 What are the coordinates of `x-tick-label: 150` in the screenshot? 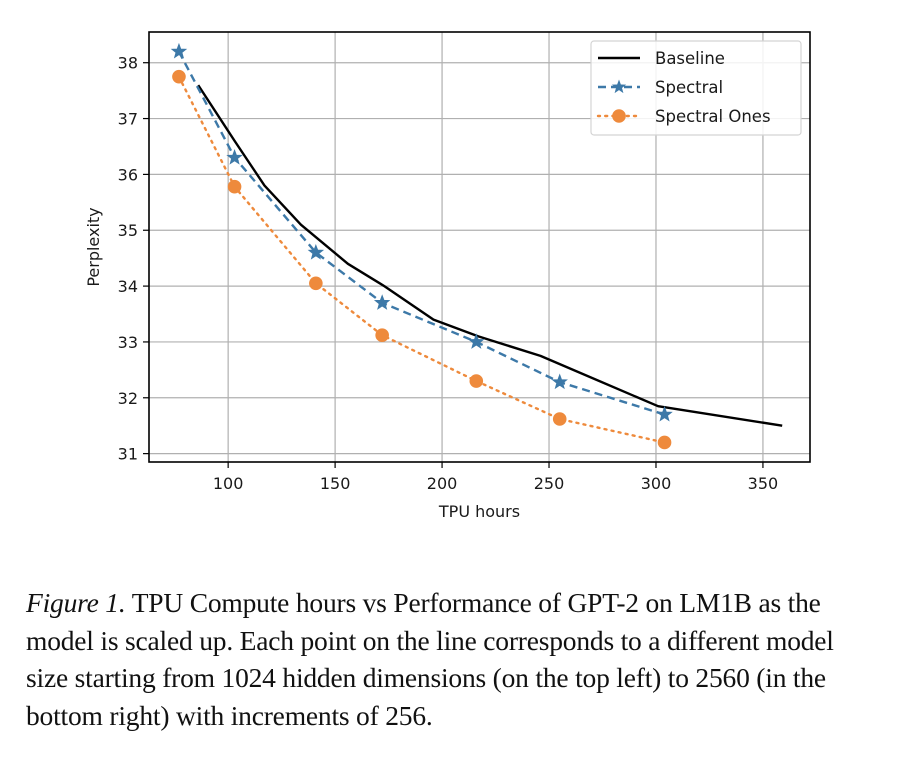 It's located at (335, 483).